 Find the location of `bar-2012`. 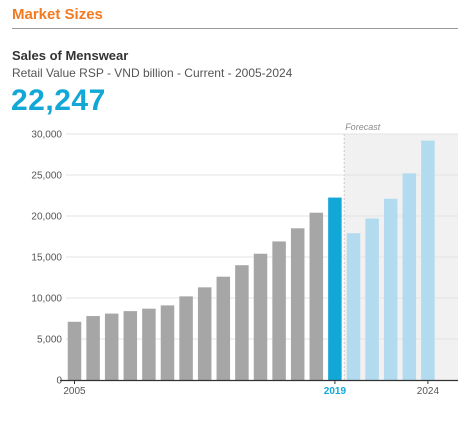

bar-2012 is located at coordinates (204, 333).